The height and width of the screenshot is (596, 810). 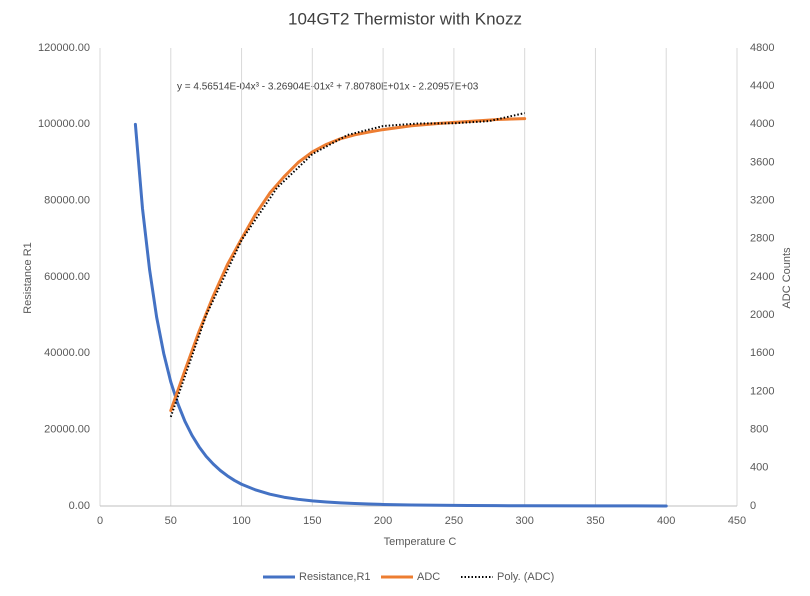 I want to click on x-tick-label: 50, so click(x=171, y=521).